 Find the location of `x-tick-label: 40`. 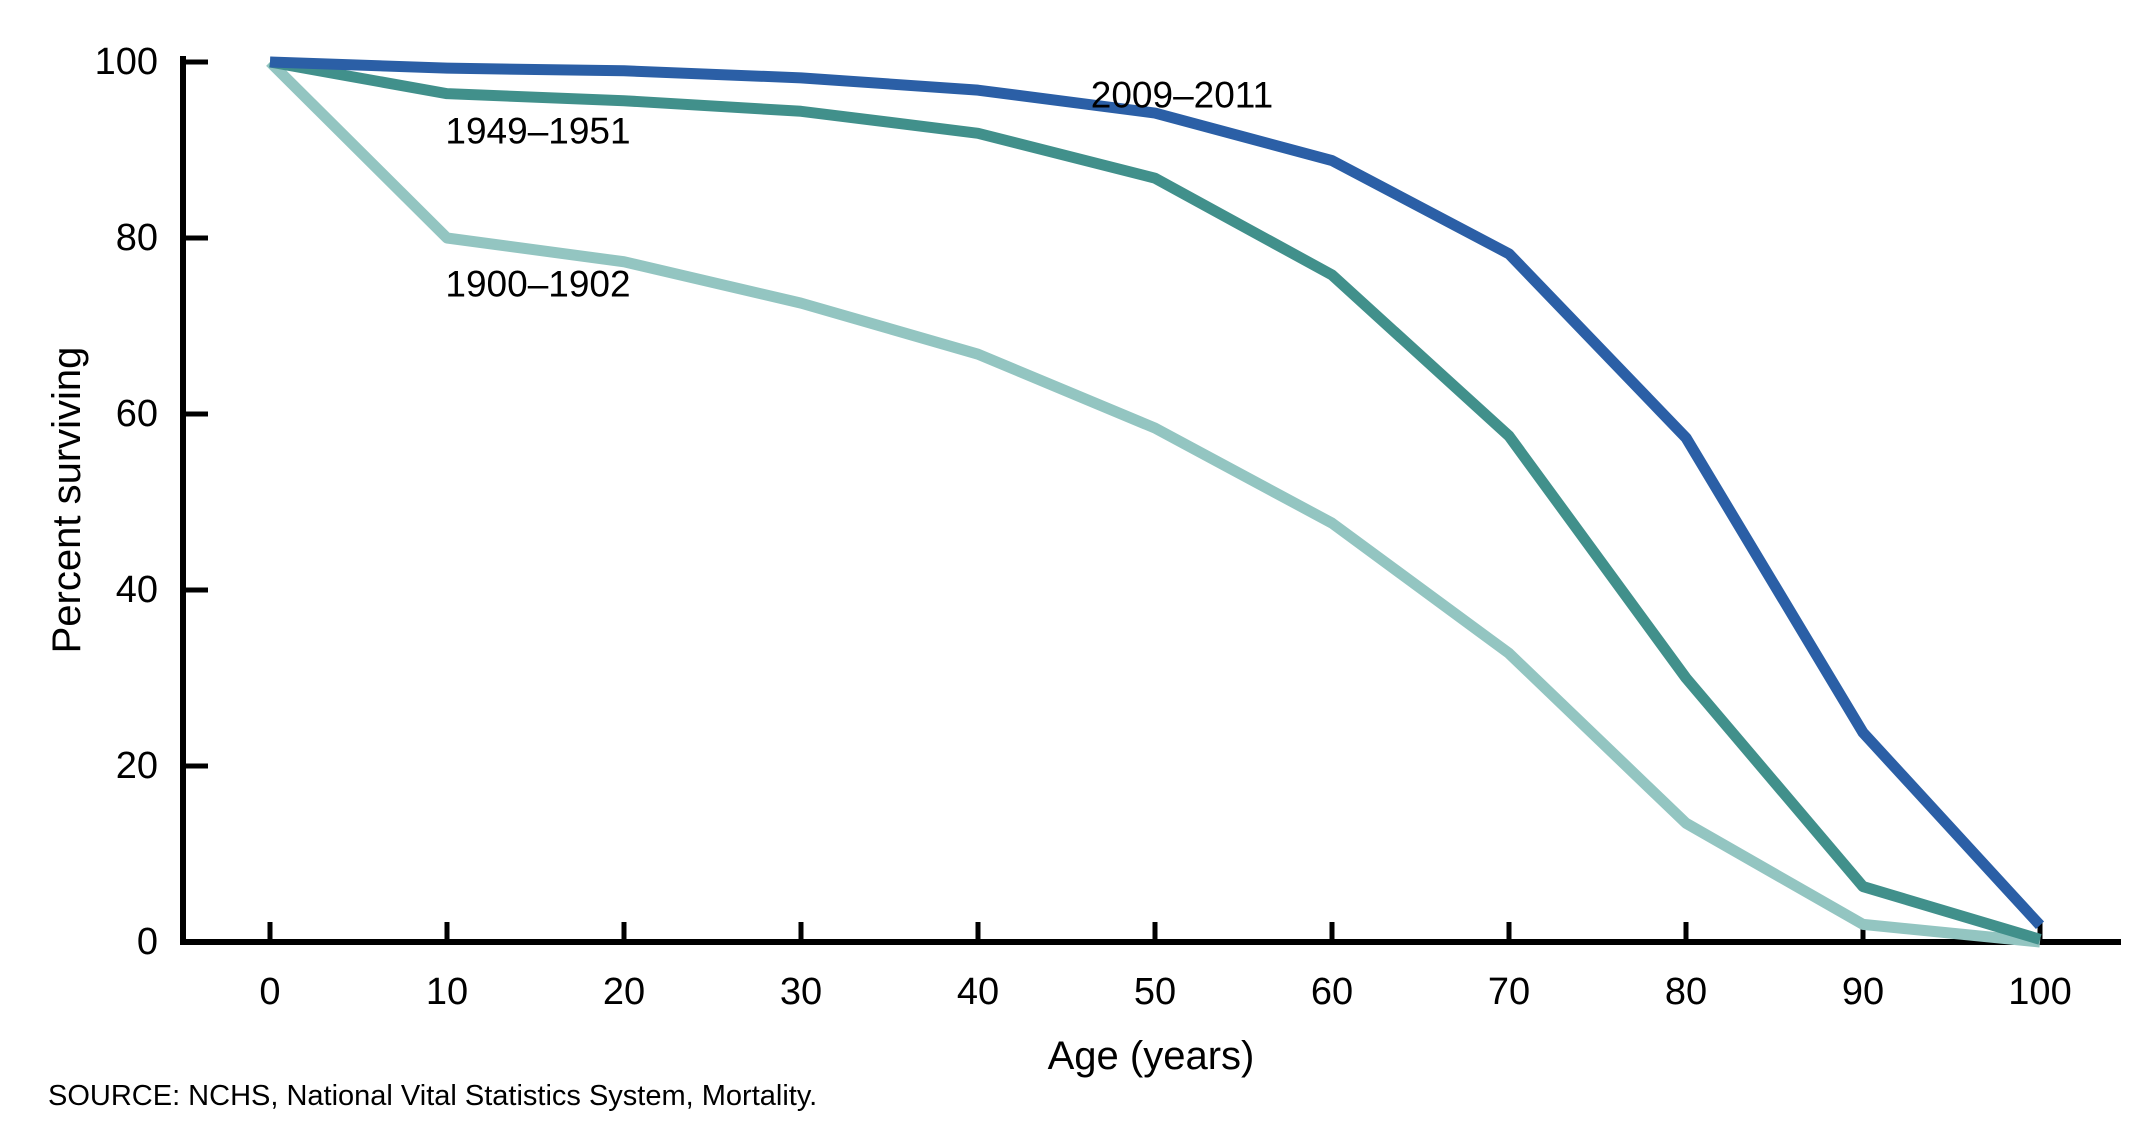

x-tick-label: 40 is located at coordinates (978, 992).